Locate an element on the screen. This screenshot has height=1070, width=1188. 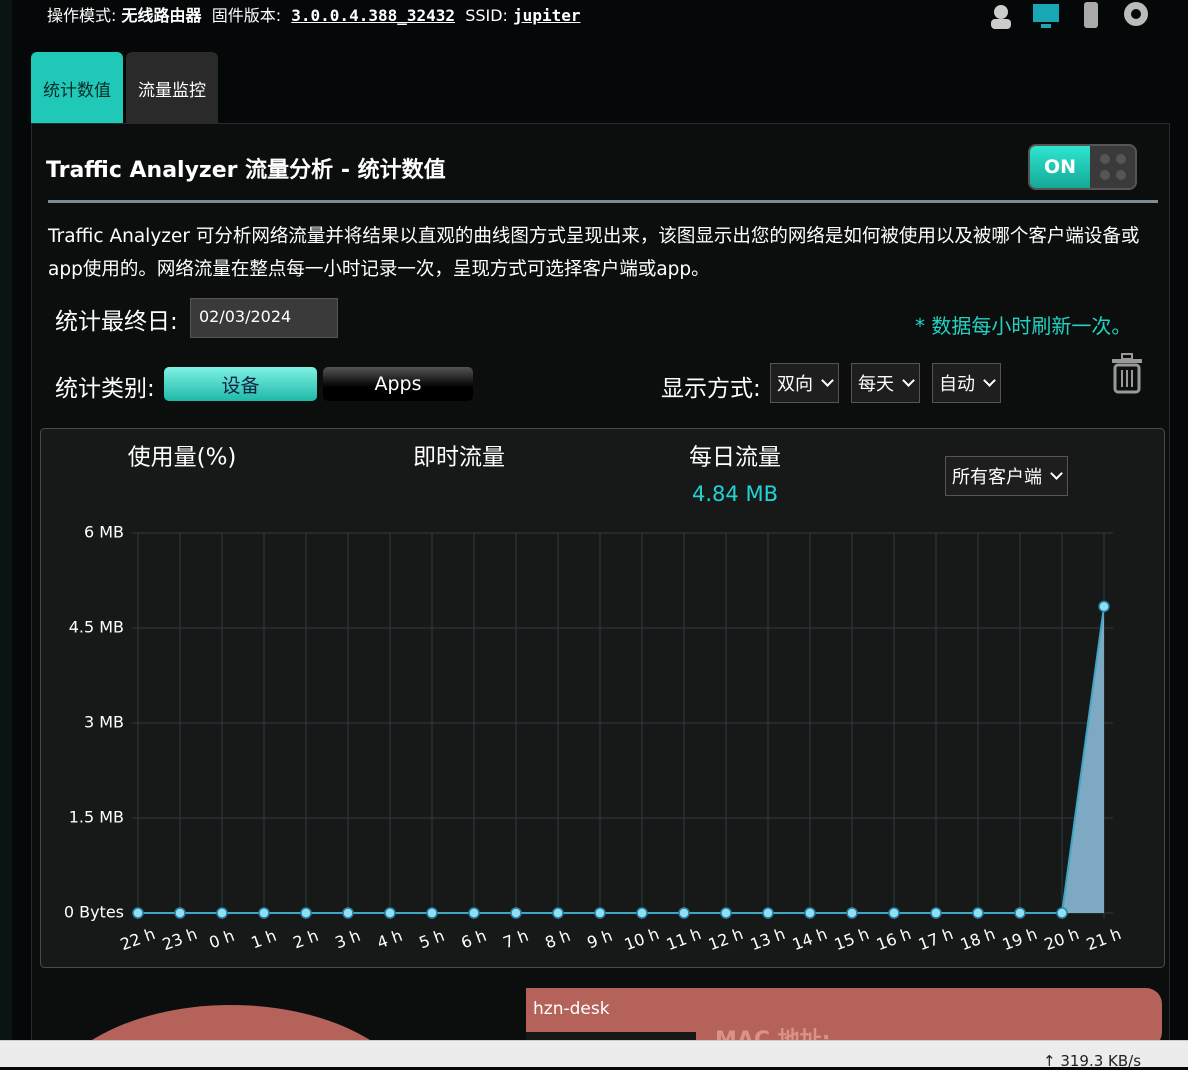
user-icon is located at coordinates (1001, 12).